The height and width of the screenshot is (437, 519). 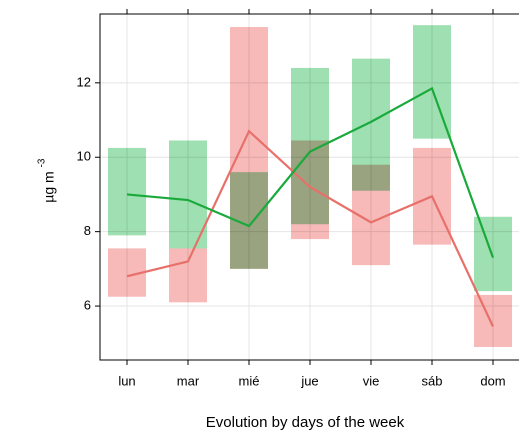 What do you see at coordinates (42, 162) in the screenshot?
I see `y-axis-label-superscript: -3` at bounding box center [42, 162].